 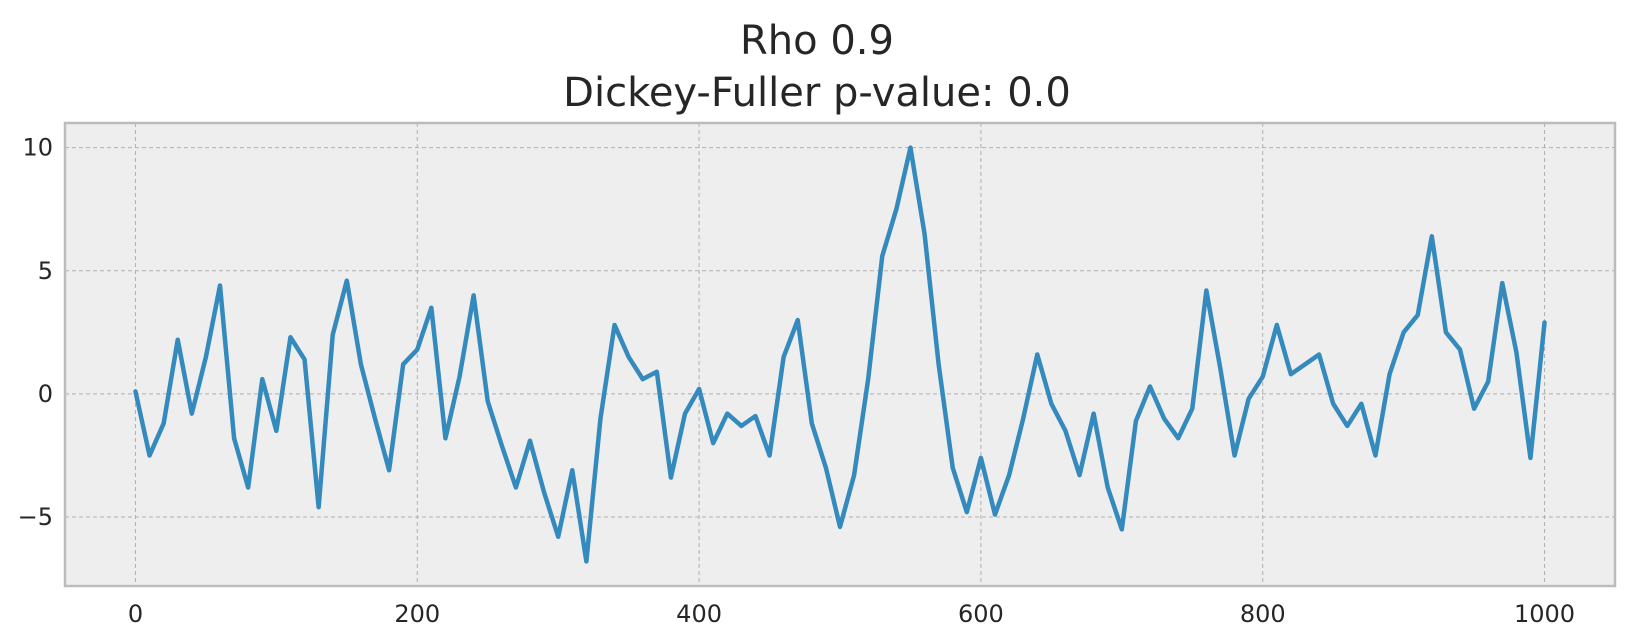 What do you see at coordinates (135, 614) in the screenshot?
I see `x-tick-label: 0` at bounding box center [135, 614].